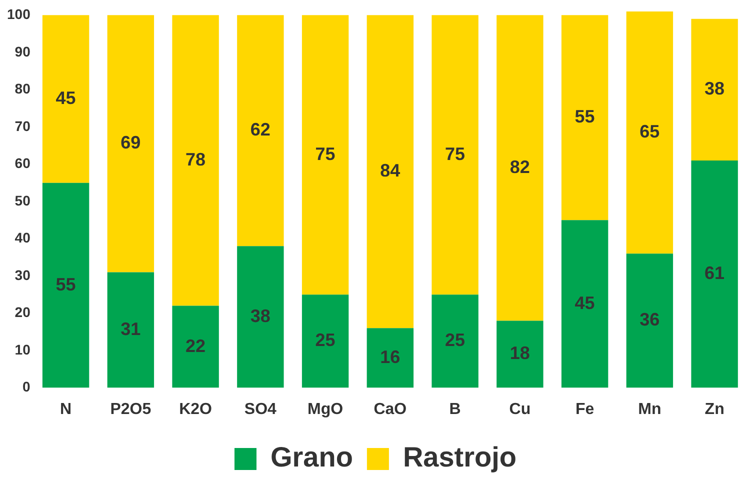  I want to click on y-tick-label: 20, so click(22, 312).